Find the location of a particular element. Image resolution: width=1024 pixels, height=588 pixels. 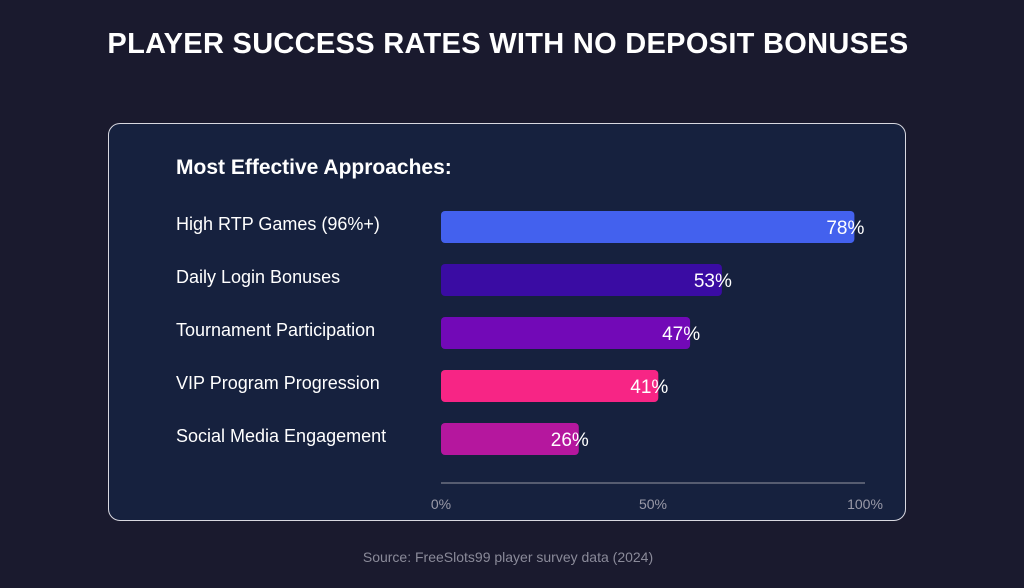

x-tick-label-50-percent: 50% is located at coordinates (653, 504).